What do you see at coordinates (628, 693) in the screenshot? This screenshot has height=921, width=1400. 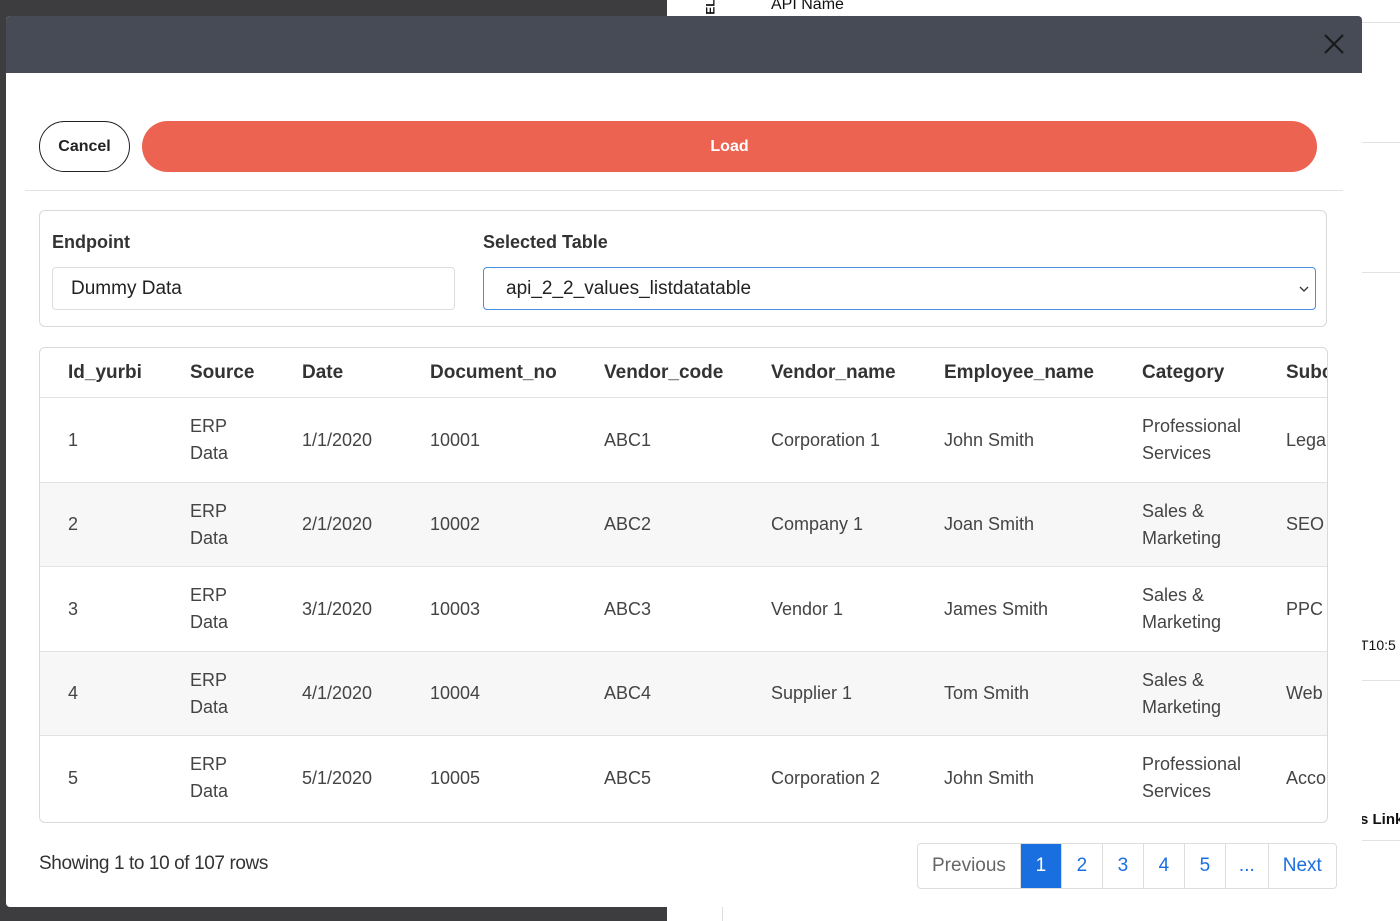 I see `table-cell: ABC4` at bounding box center [628, 693].